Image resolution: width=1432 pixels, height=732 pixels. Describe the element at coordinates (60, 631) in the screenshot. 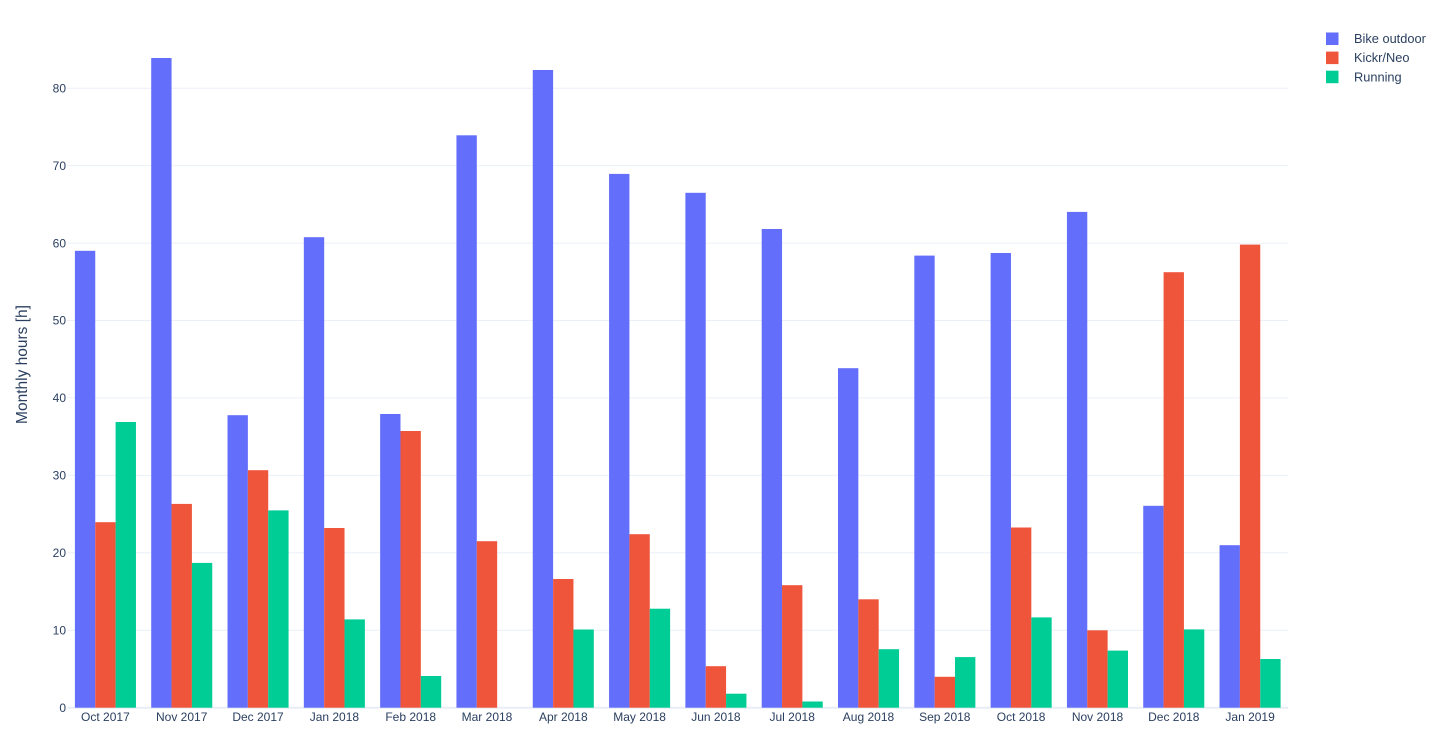

I see `svg-text: 10` at that location.